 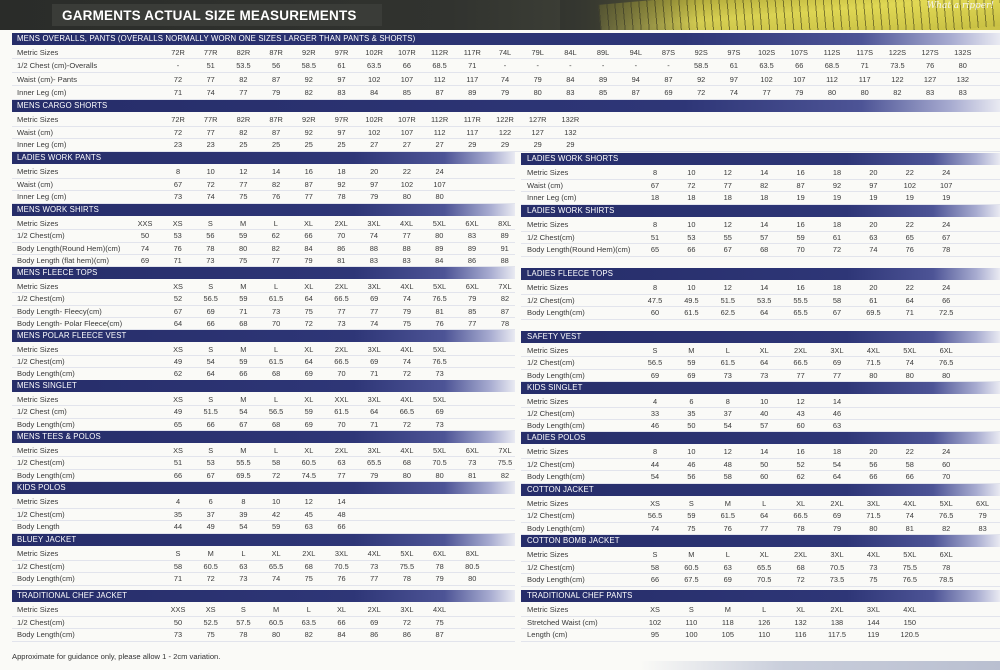 What do you see at coordinates (243, 501) in the screenshot?
I see `size-cell: 8` at bounding box center [243, 501].